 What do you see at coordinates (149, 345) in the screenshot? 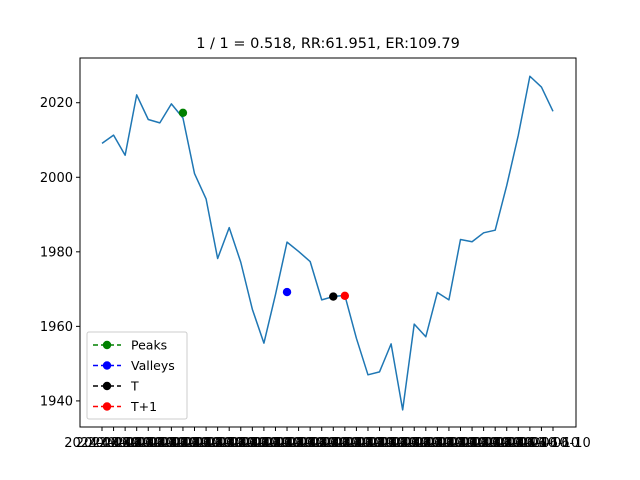
I see `legend-label-peaks: Peaks` at bounding box center [149, 345].